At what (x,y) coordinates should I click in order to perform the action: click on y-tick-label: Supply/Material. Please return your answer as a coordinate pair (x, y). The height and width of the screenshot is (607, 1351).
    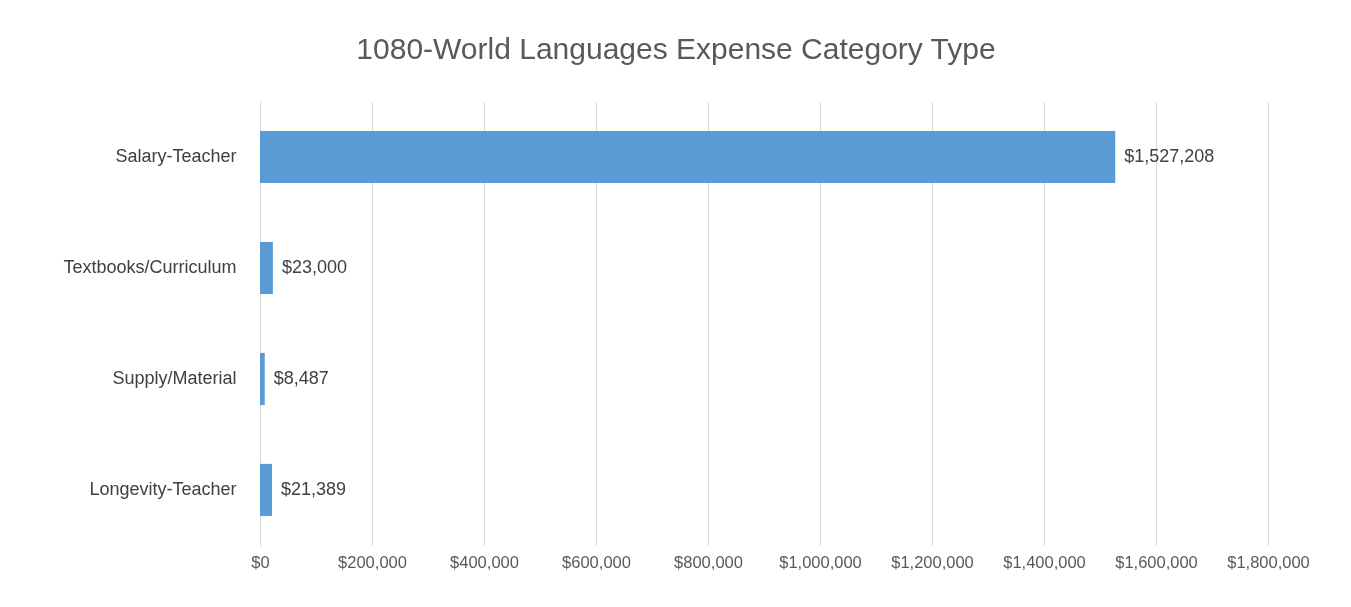
    Looking at the image, I should click on (174, 377).